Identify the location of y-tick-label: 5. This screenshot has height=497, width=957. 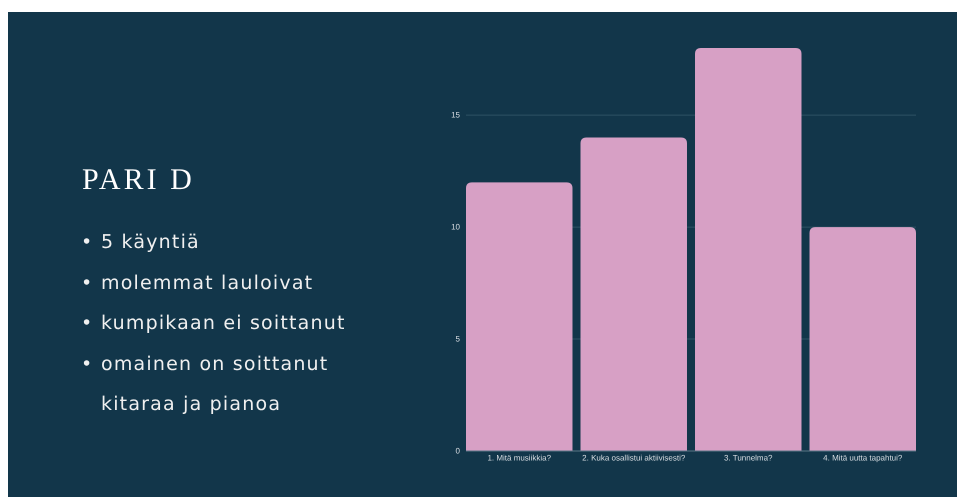
(458, 339).